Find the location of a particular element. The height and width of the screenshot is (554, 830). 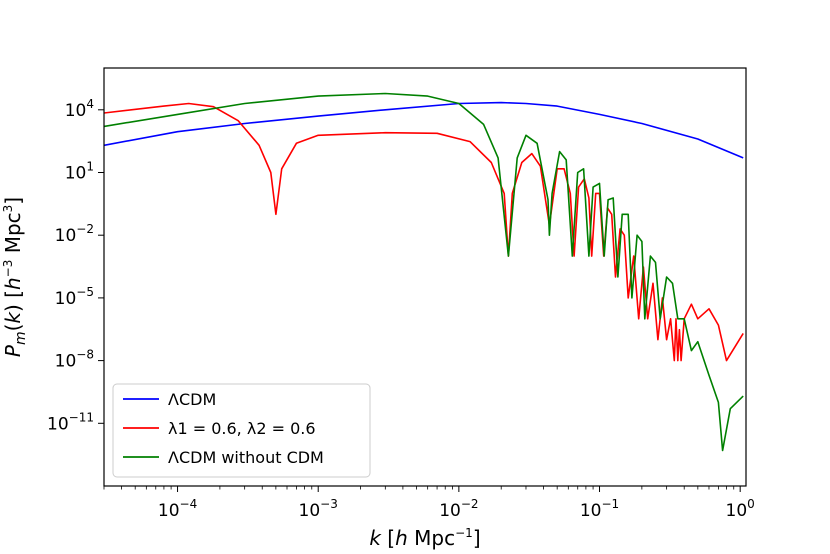

y-tick-label: 10⁻⁵ is located at coordinates (74, 297).